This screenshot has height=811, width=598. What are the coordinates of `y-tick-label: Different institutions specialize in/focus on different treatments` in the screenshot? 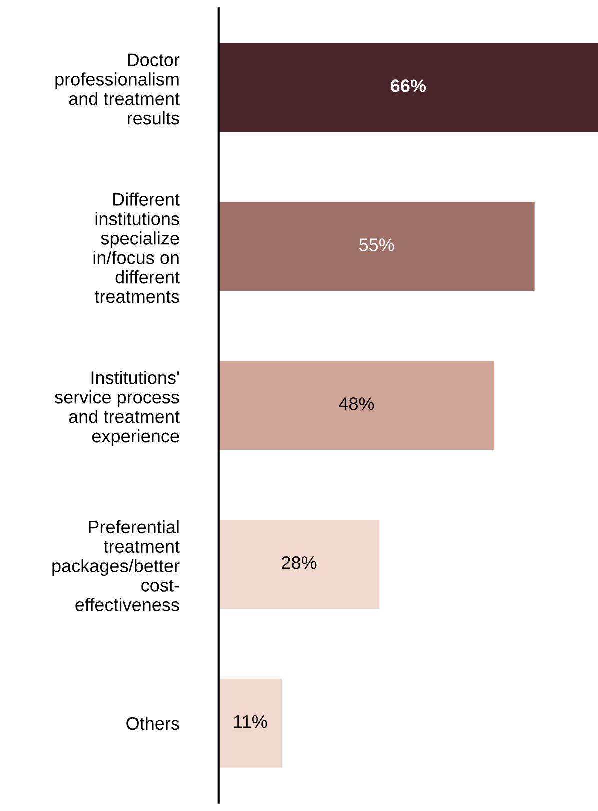 It's located at (137, 248).